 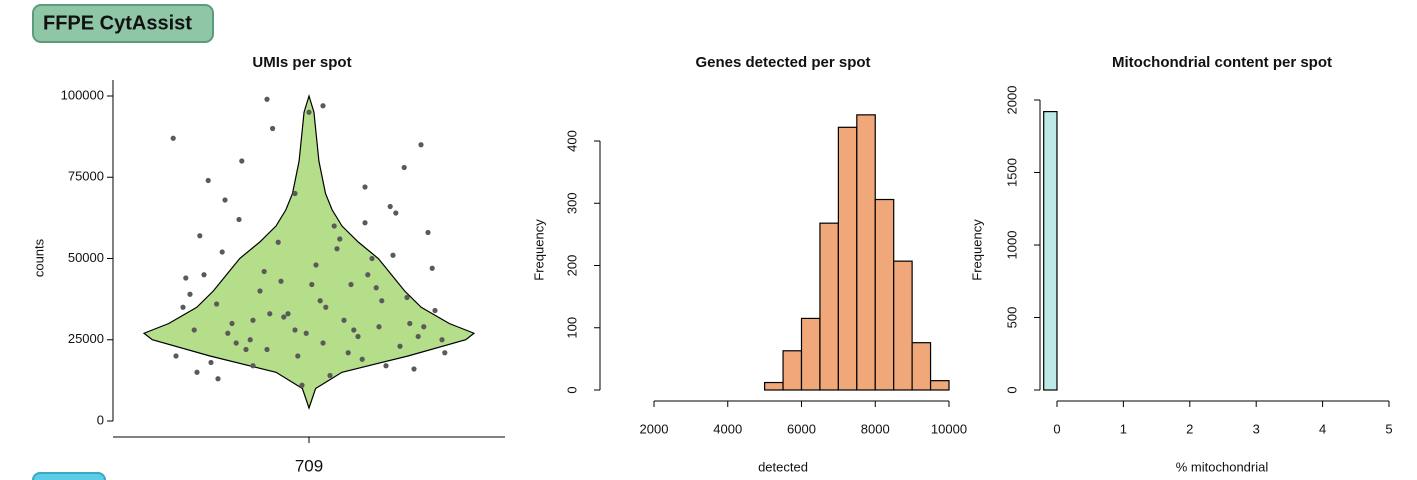 I want to click on x-tick-label: 10000, so click(x=949, y=428).